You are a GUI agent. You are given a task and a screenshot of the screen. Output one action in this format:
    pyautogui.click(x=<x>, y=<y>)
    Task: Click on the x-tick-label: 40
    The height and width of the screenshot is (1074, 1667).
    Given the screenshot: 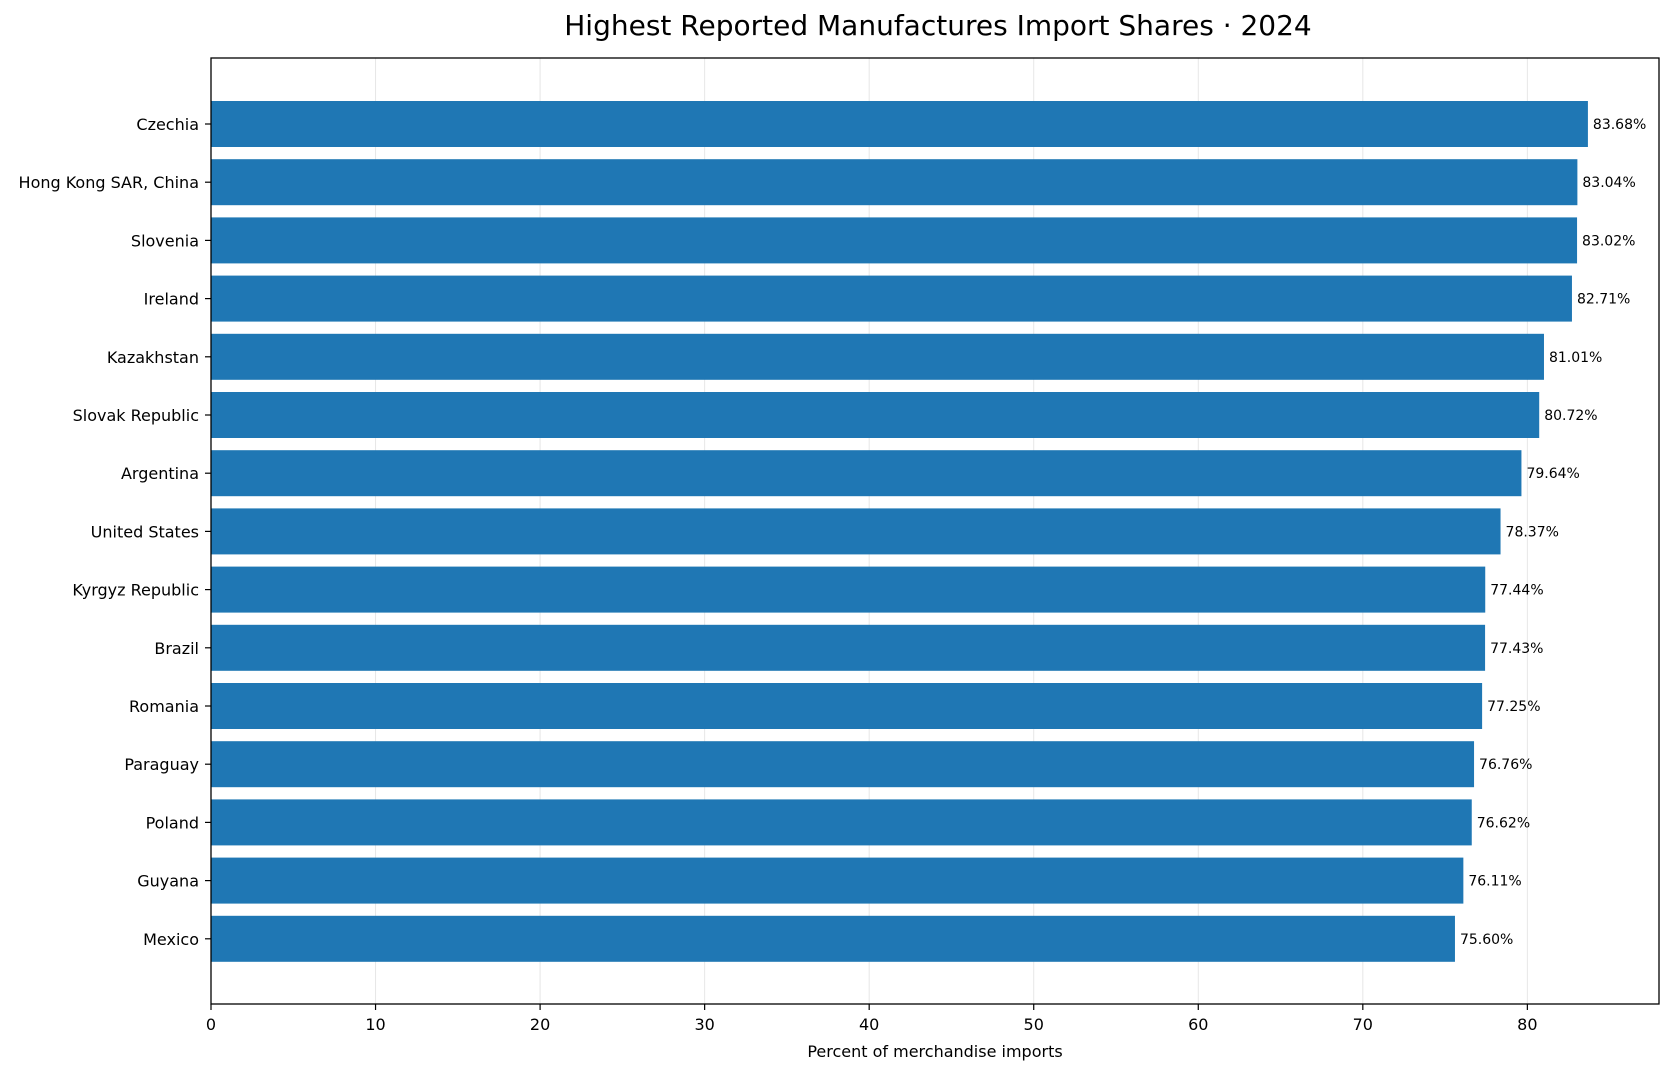 What is the action you would take?
    pyautogui.click(x=869, y=1024)
    